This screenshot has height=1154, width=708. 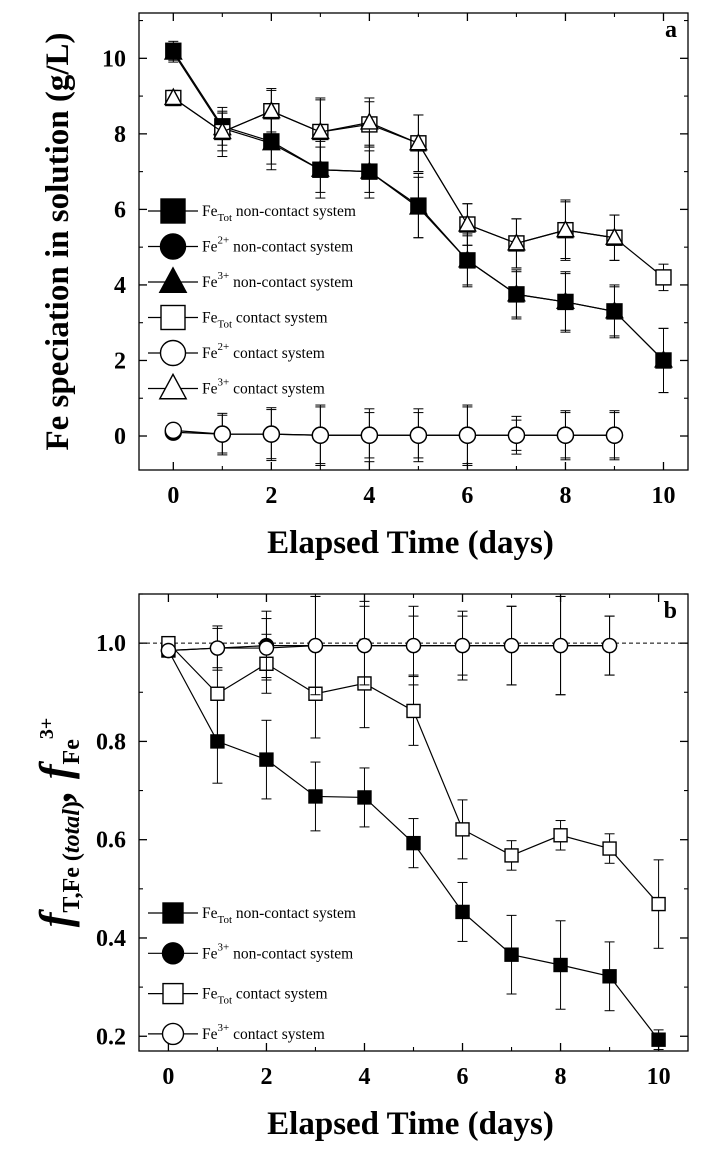 What do you see at coordinates (111, 1037) in the screenshot?
I see `y-tick-label: 0.2` at bounding box center [111, 1037].